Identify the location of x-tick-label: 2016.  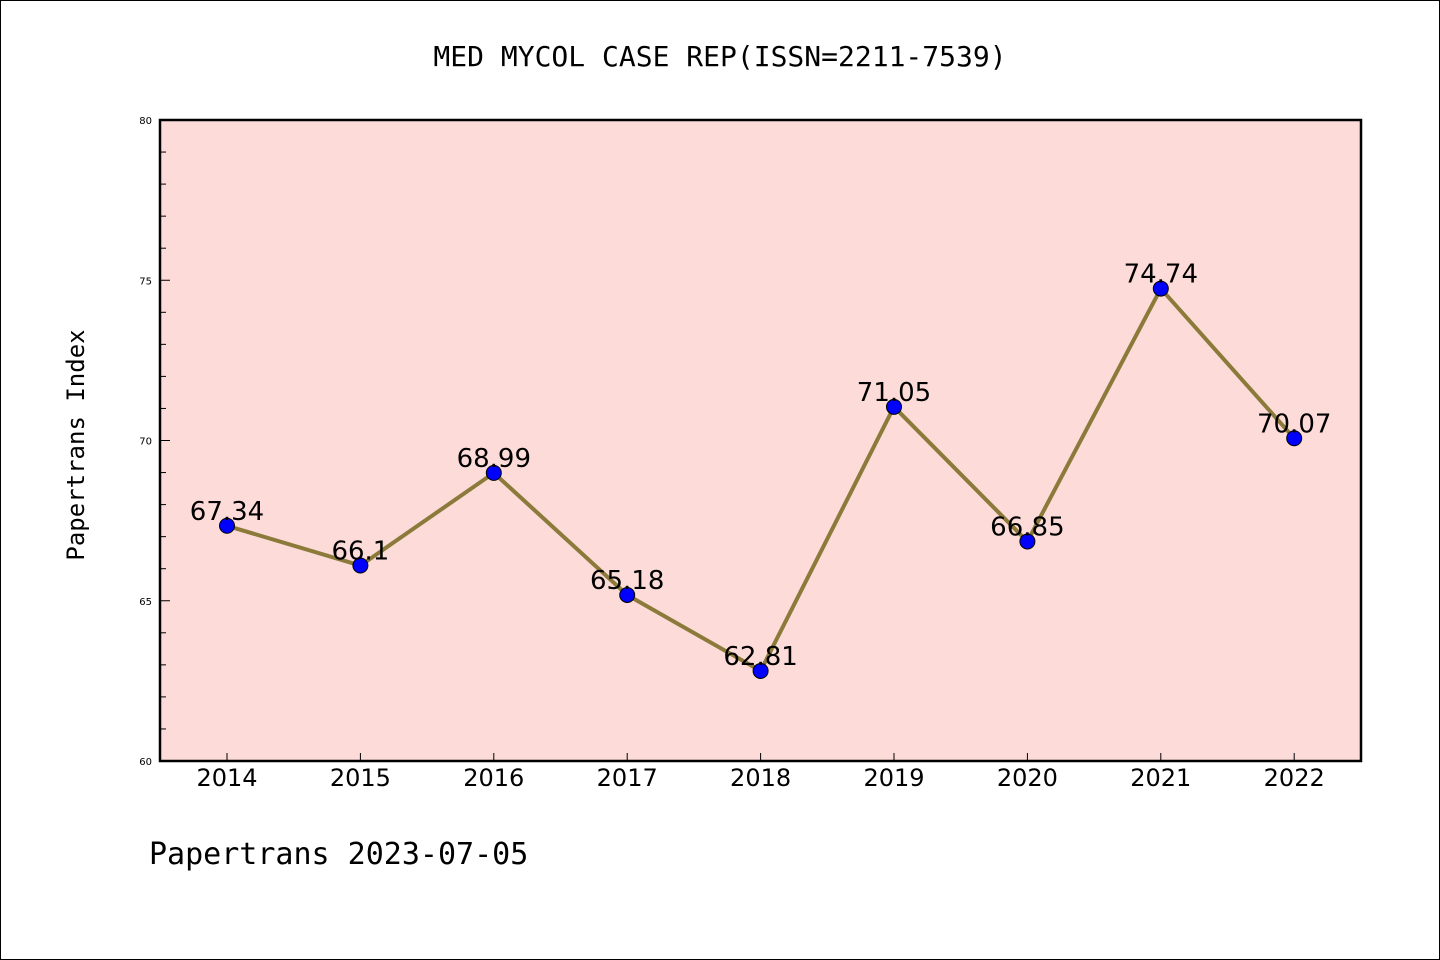
(493, 778).